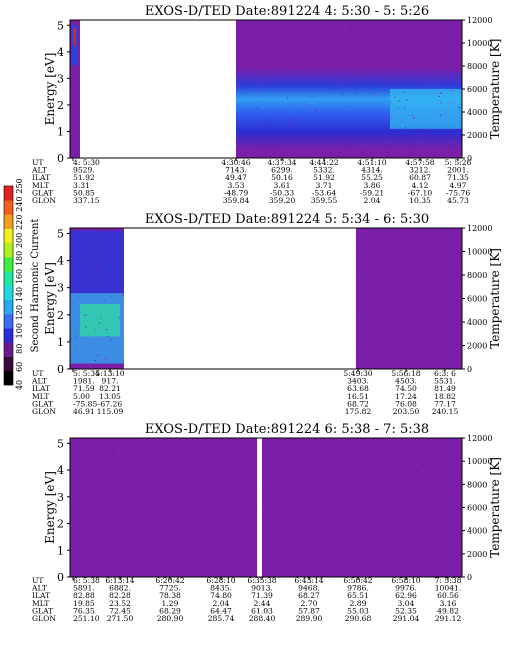  Describe the element at coordinates (37, 162) in the screenshot. I see `row-label: UT` at that location.